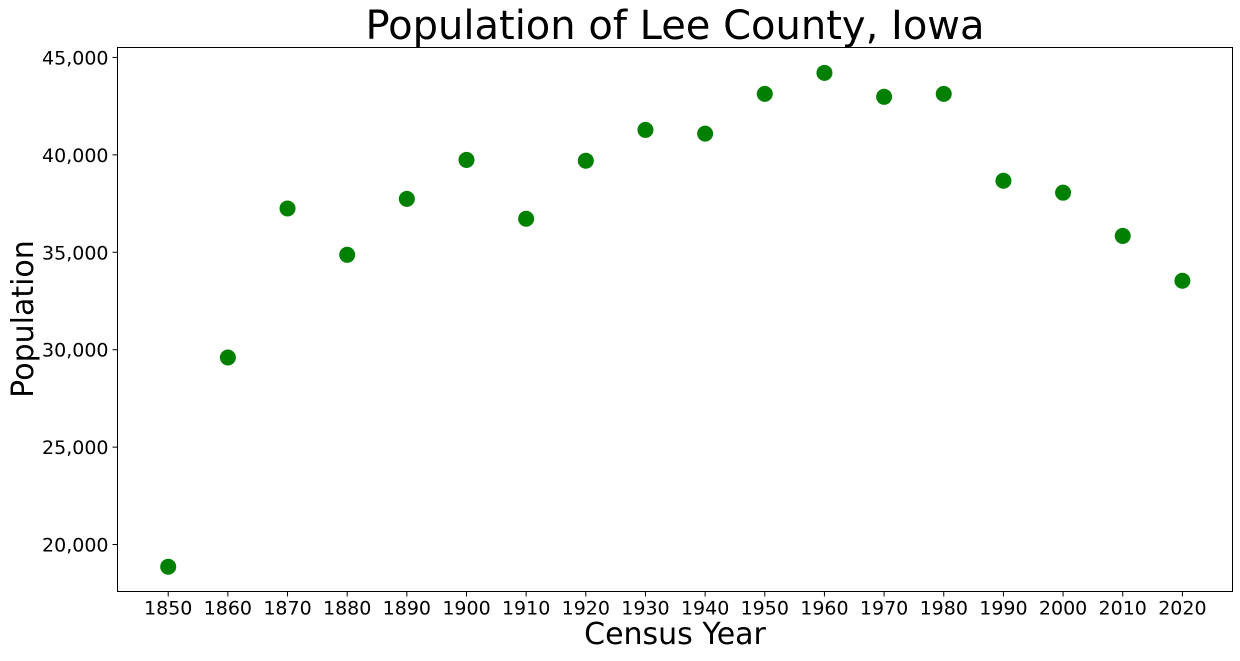 The width and height of the screenshot is (1240, 661). I want to click on x-tick-label: 1900, so click(466, 609).